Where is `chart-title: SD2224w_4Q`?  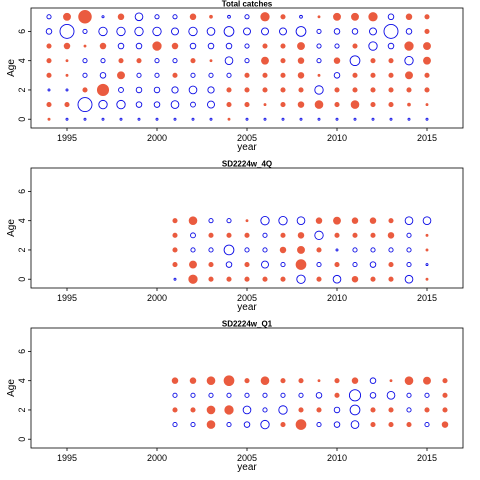 chart-title: SD2224w_4Q is located at coordinates (247, 164).